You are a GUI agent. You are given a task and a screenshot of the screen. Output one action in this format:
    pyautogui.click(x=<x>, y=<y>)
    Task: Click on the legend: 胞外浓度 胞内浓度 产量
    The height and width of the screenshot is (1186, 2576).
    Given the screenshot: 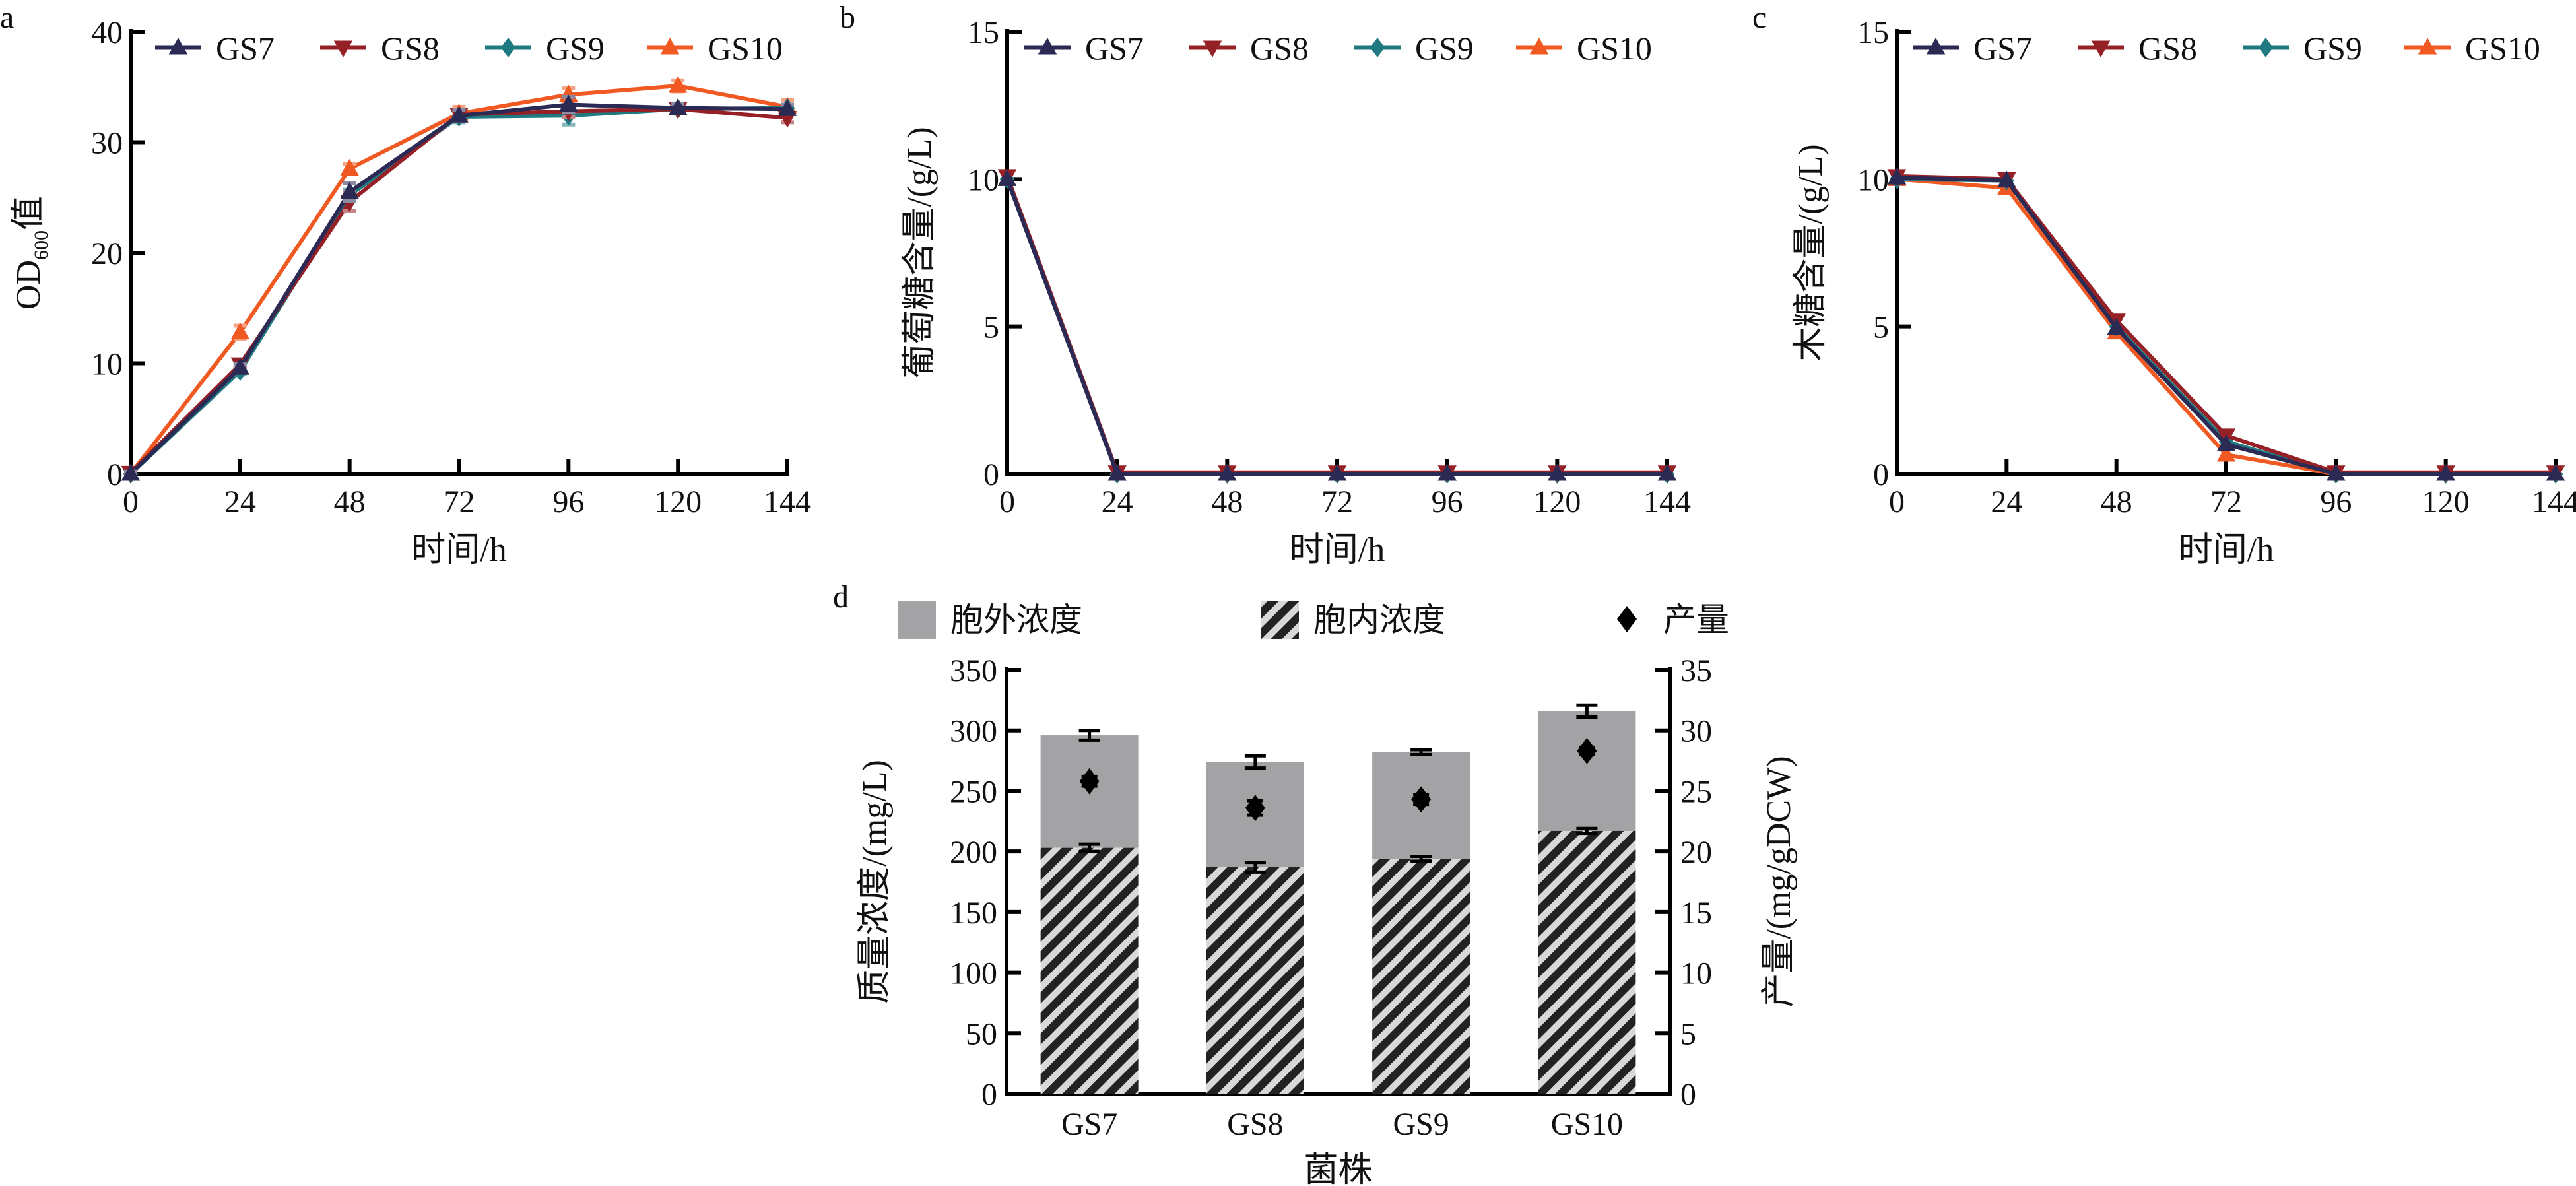 What is the action you would take?
    pyautogui.click(x=1313, y=620)
    